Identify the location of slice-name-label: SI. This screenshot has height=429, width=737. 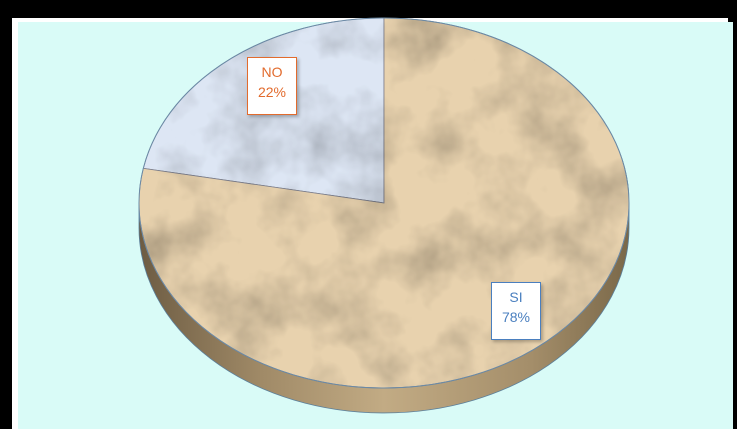
(516, 297).